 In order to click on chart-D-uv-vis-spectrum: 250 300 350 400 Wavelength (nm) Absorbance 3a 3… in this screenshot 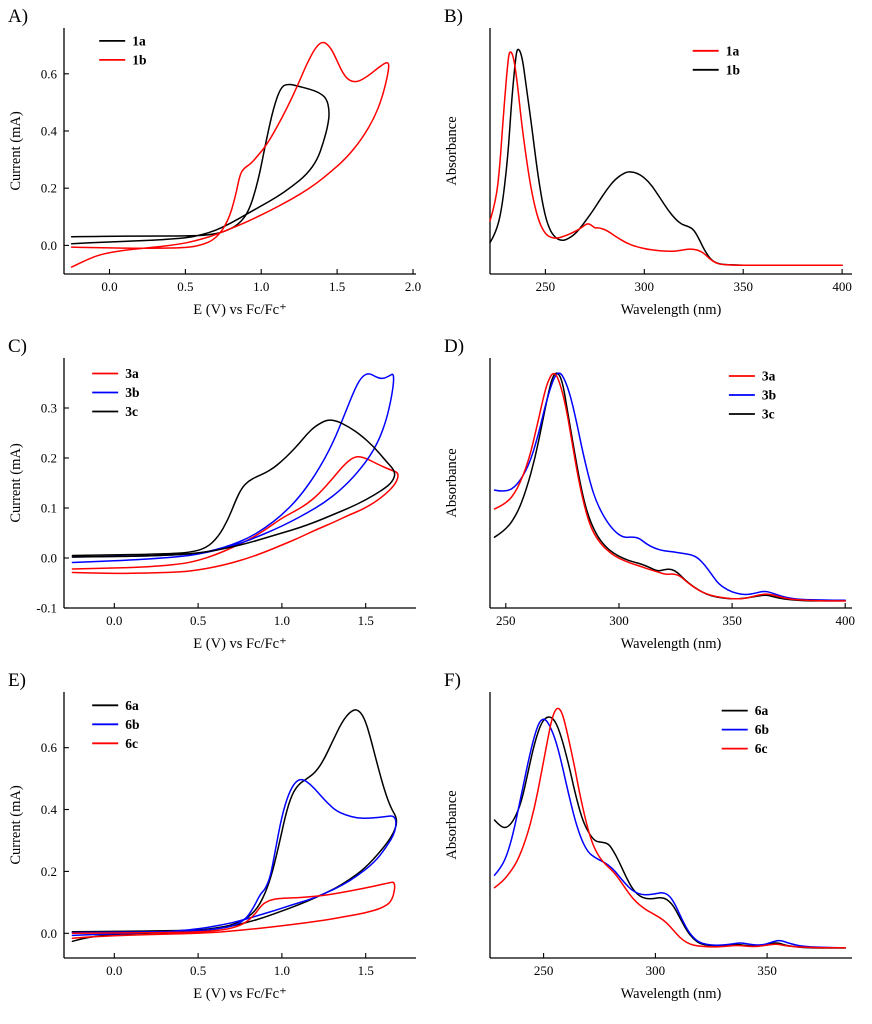, I will do `click(654, 503)`.